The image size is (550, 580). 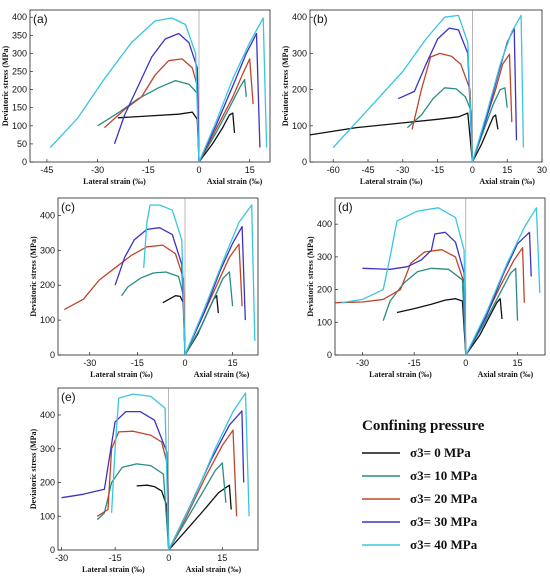 I want to click on y-tick-label: 50, so click(x=22, y=144).